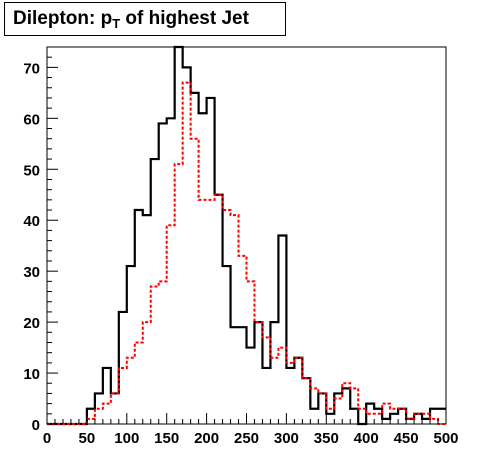 This screenshot has width=496, height=472. What do you see at coordinates (31, 68) in the screenshot?
I see `y-tick-label: 70` at bounding box center [31, 68].